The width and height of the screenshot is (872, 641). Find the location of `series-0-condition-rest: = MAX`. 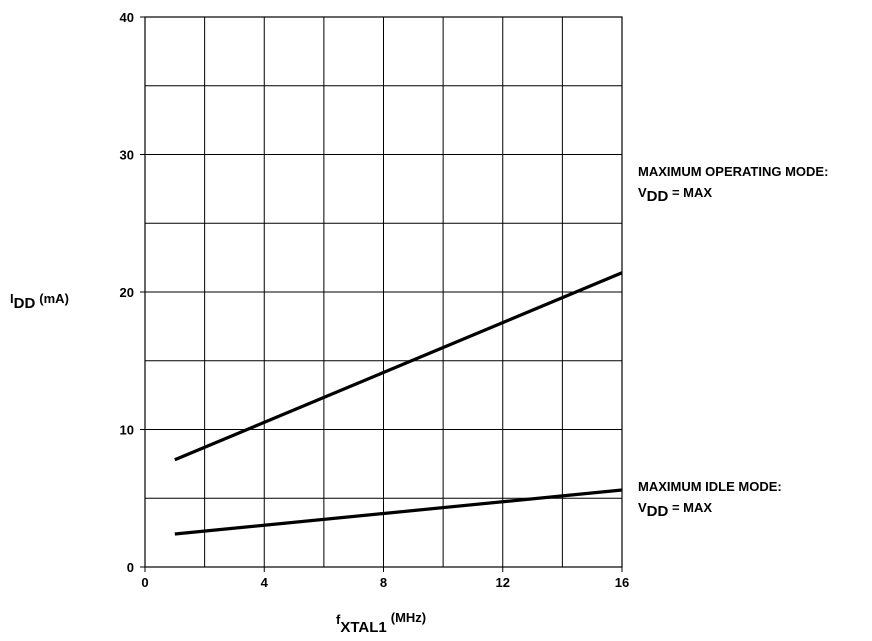

series-0-condition-rest: = MAX is located at coordinates (690, 192).